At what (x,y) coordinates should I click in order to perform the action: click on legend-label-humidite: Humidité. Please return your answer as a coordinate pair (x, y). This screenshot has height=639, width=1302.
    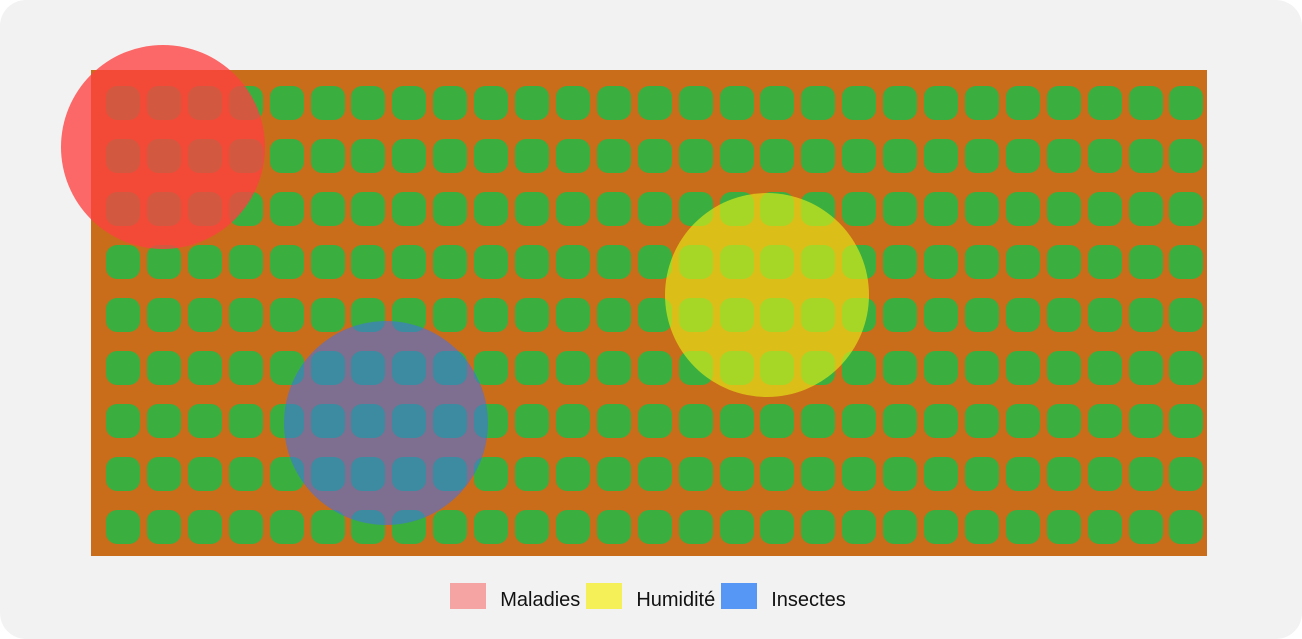
    Looking at the image, I should click on (676, 600).